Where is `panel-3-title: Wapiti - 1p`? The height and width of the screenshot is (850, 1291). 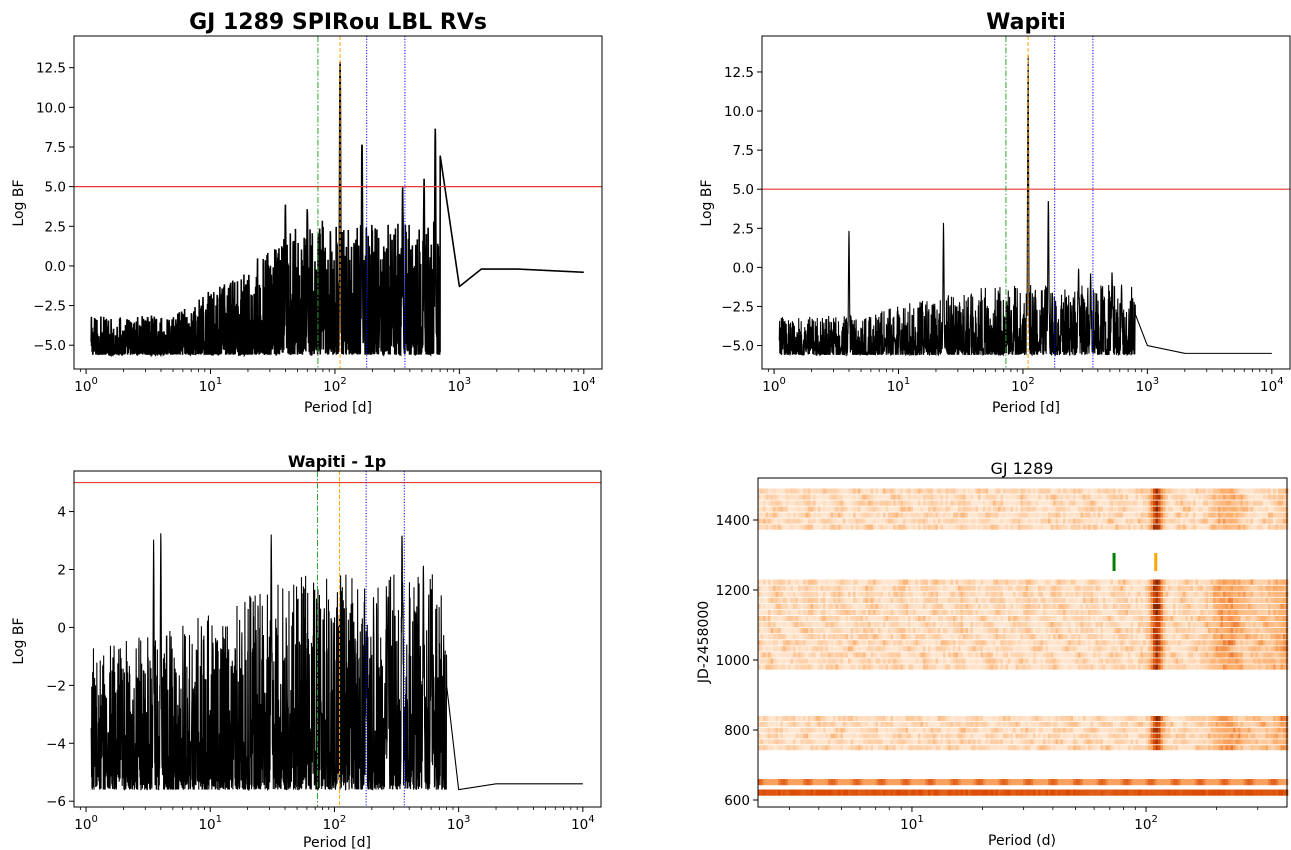
panel-3-title: Wapiti - 1p is located at coordinates (337, 461).